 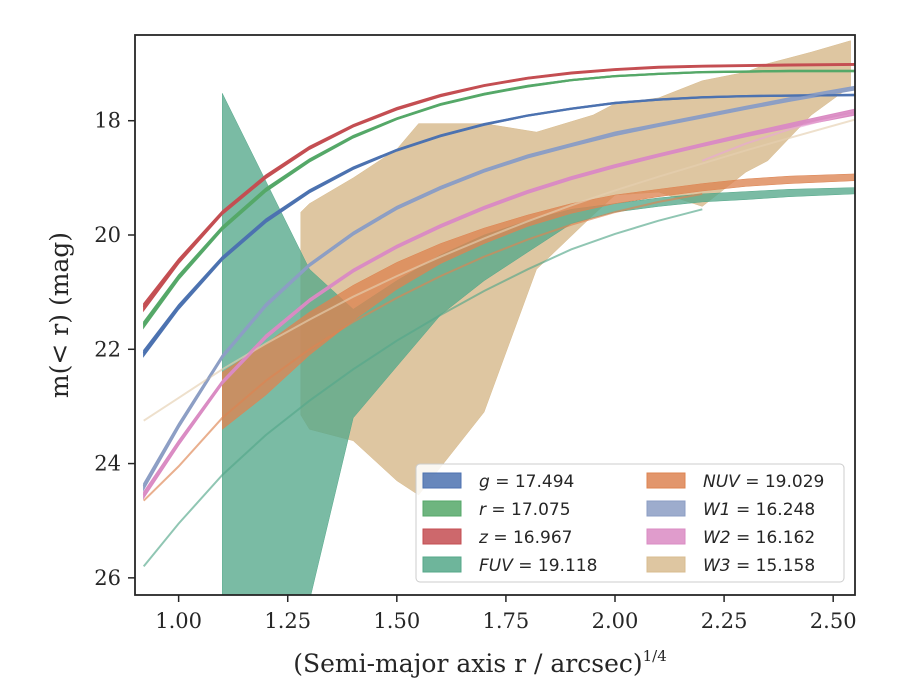 What do you see at coordinates (778, 136) in the screenshot?
I see `model-line-w2` at bounding box center [778, 136].